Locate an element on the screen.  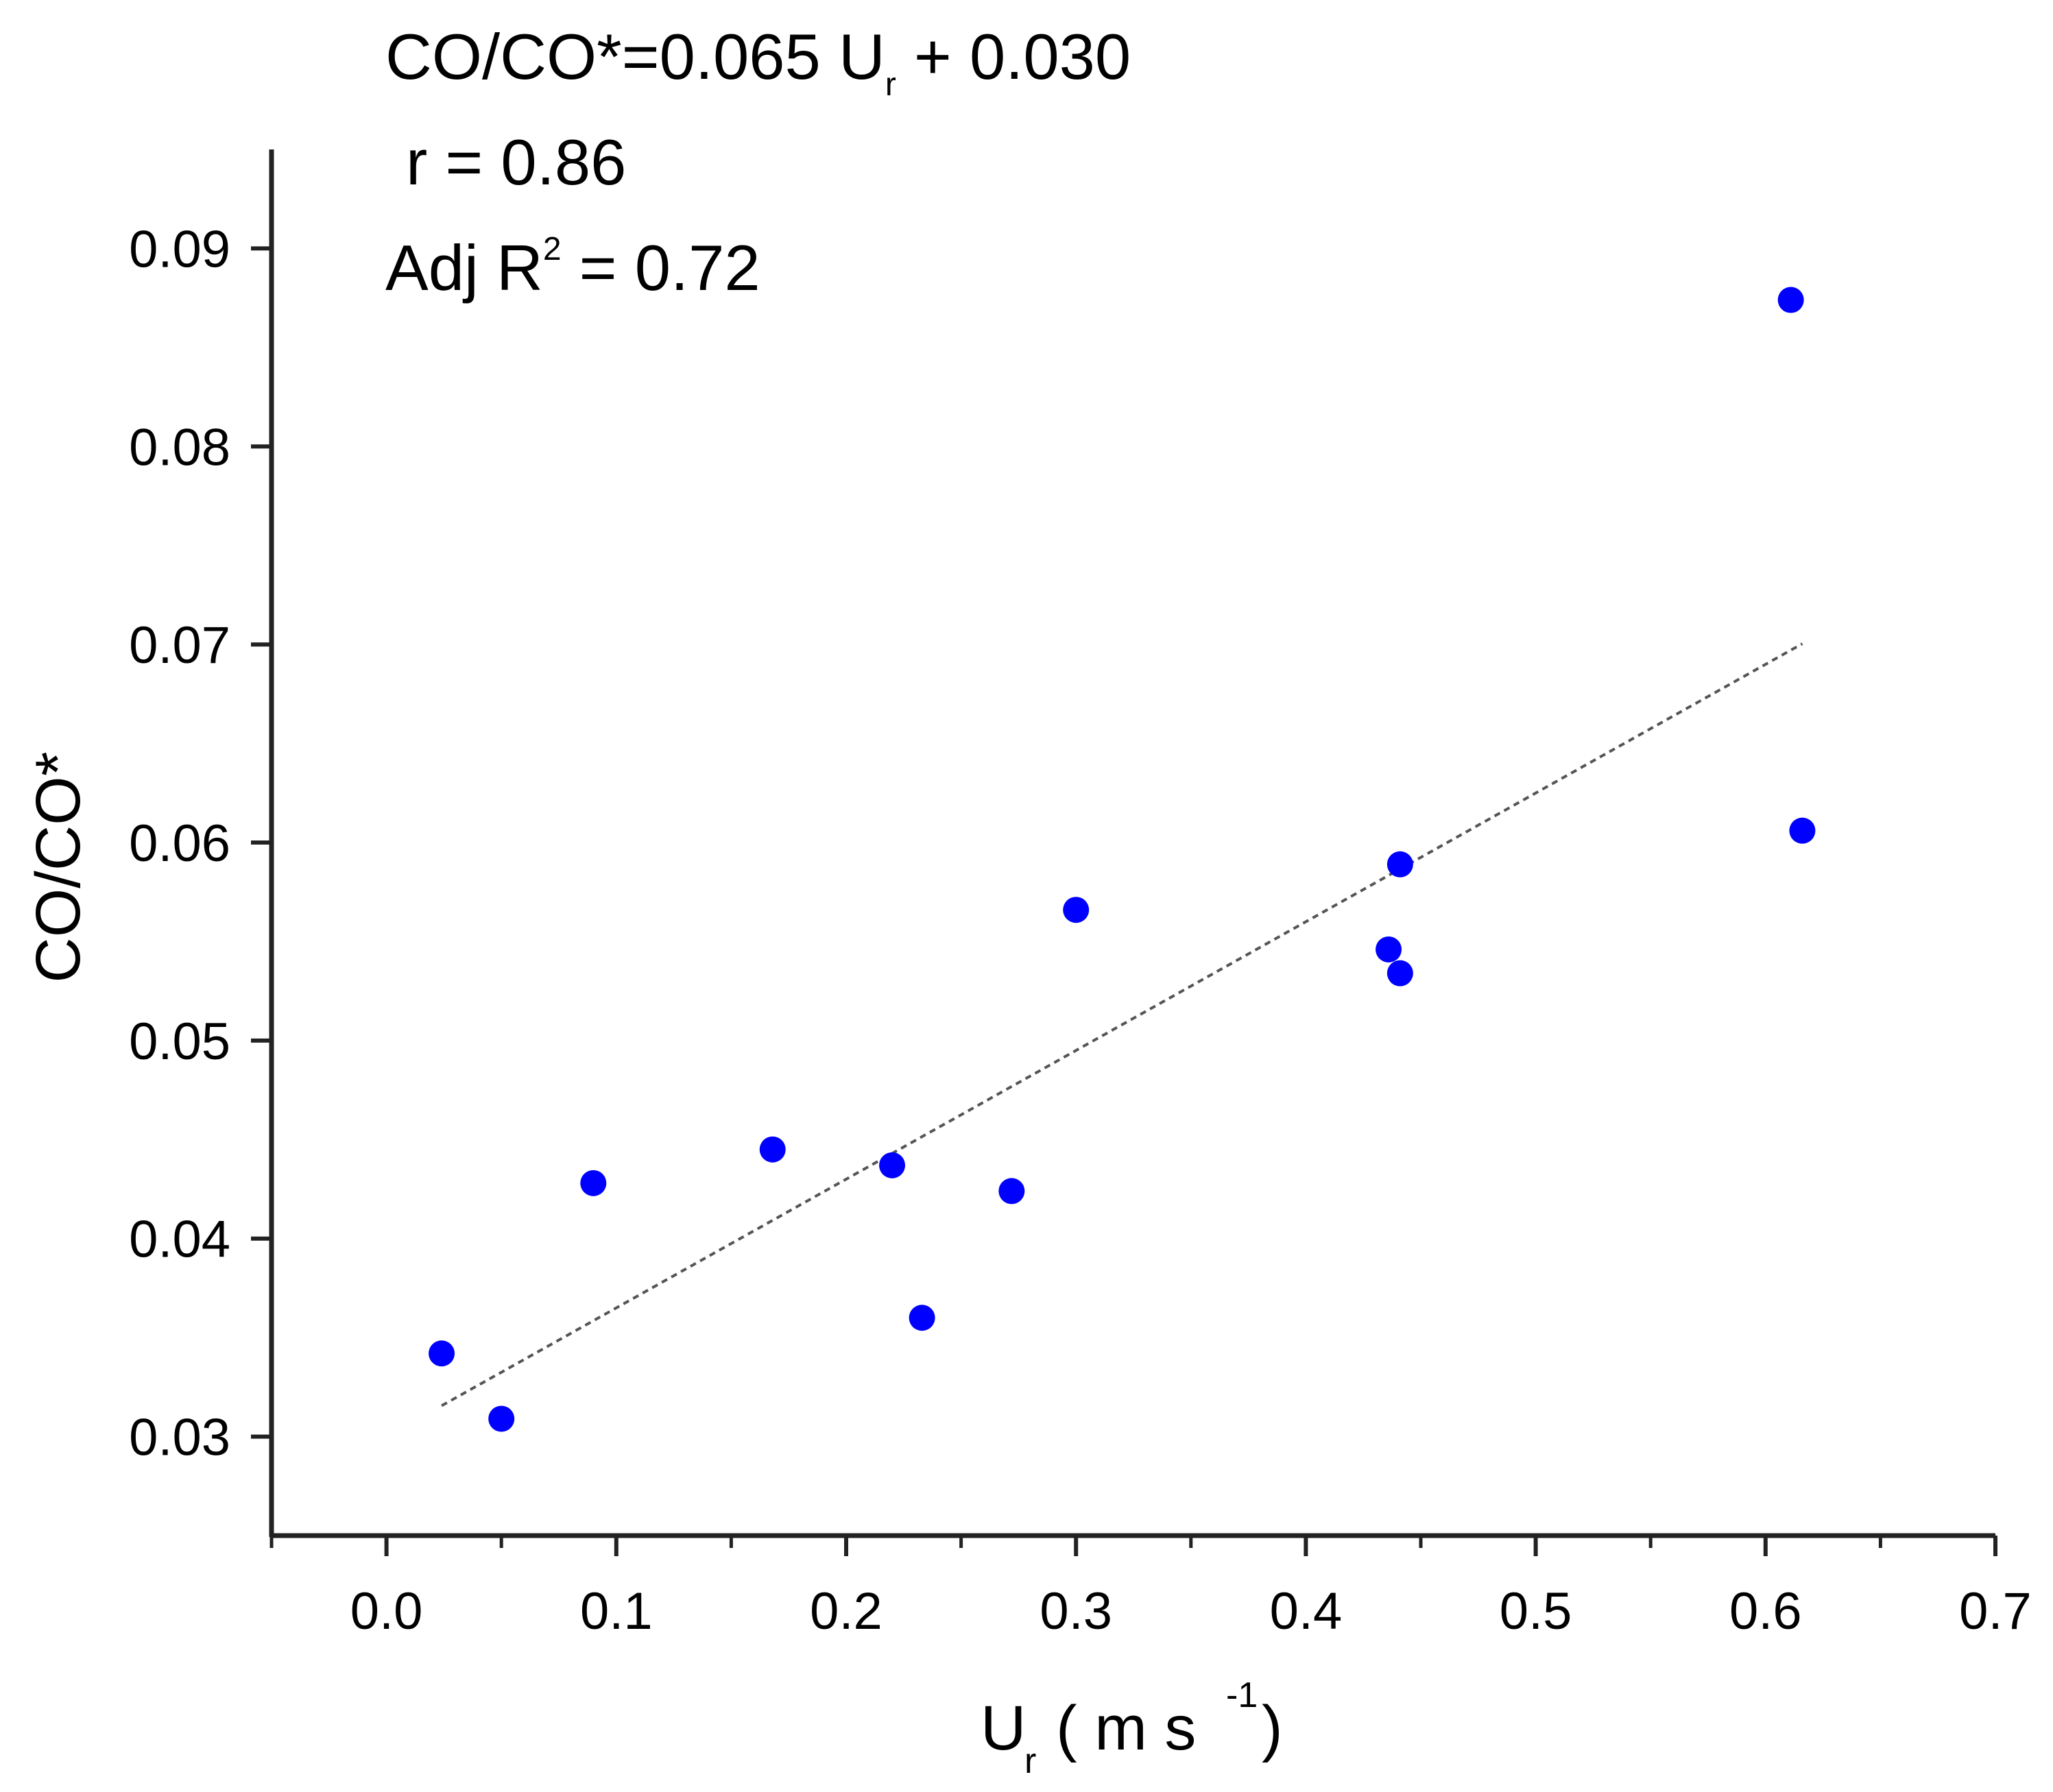
x-axis-title-units: ( m s is located at coordinates (1126, 1728).